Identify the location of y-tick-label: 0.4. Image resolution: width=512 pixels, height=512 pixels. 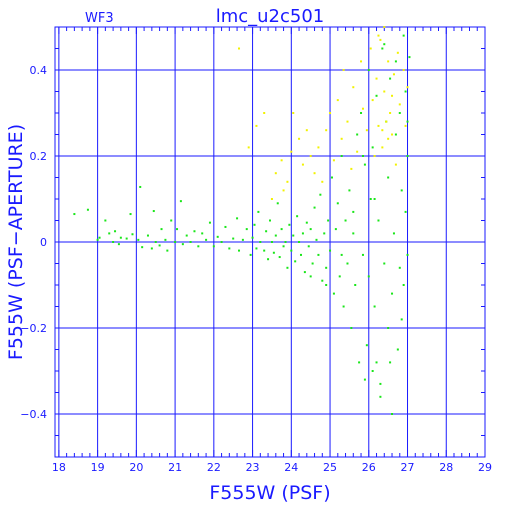
(39, 70).